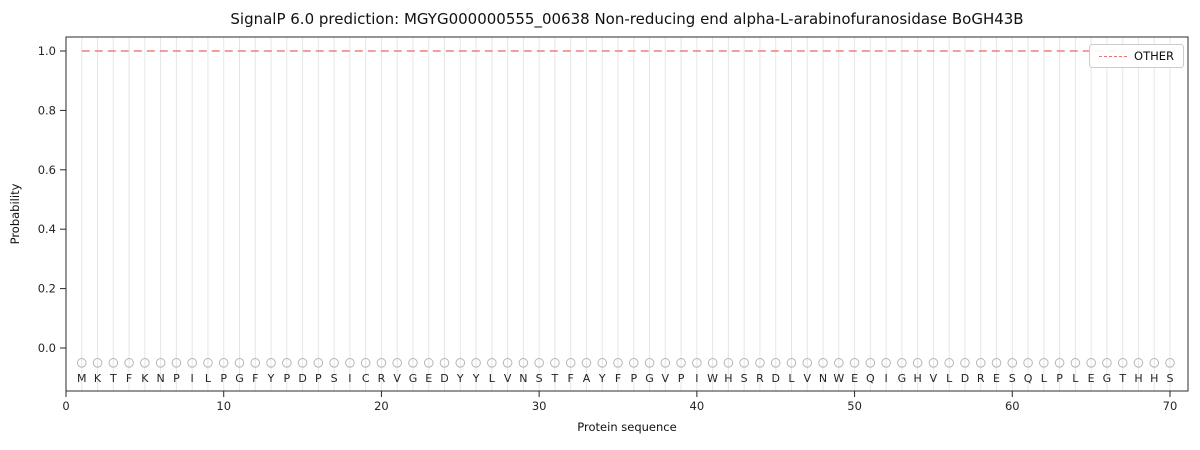 This screenshot has width=1200, height=450. What do you see at coordinates (47, 289) in the screenshot?
I see `svg-text: 0.2` at bounding box center [47, 289].